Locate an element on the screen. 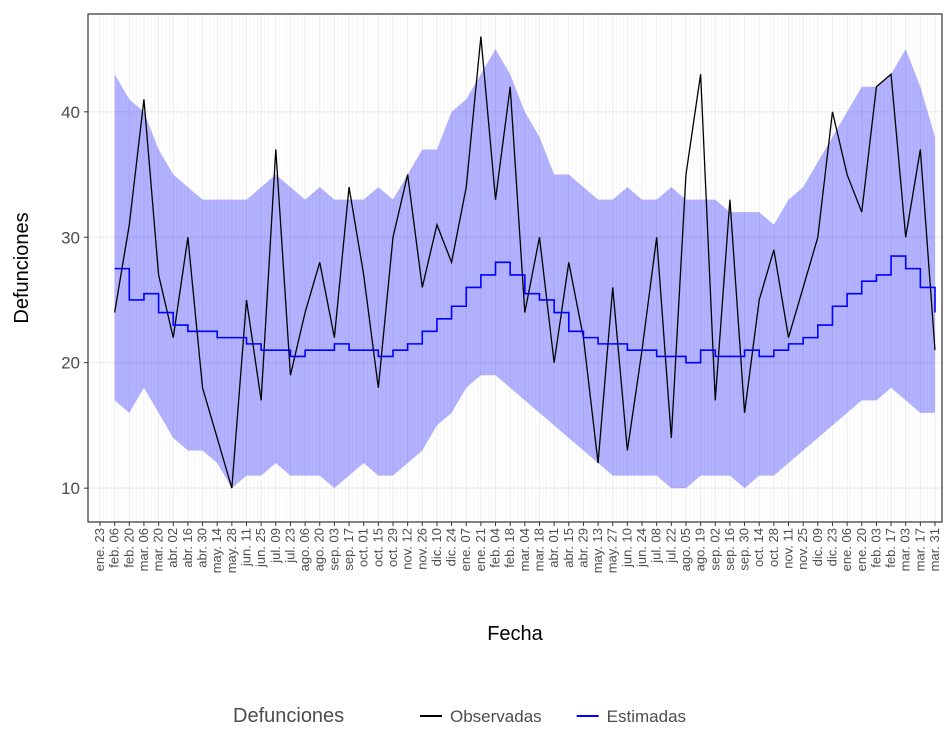 This screenshot has height=732, width=948. x-tick-label: nov. 25 is located at coordinates (802, 549).